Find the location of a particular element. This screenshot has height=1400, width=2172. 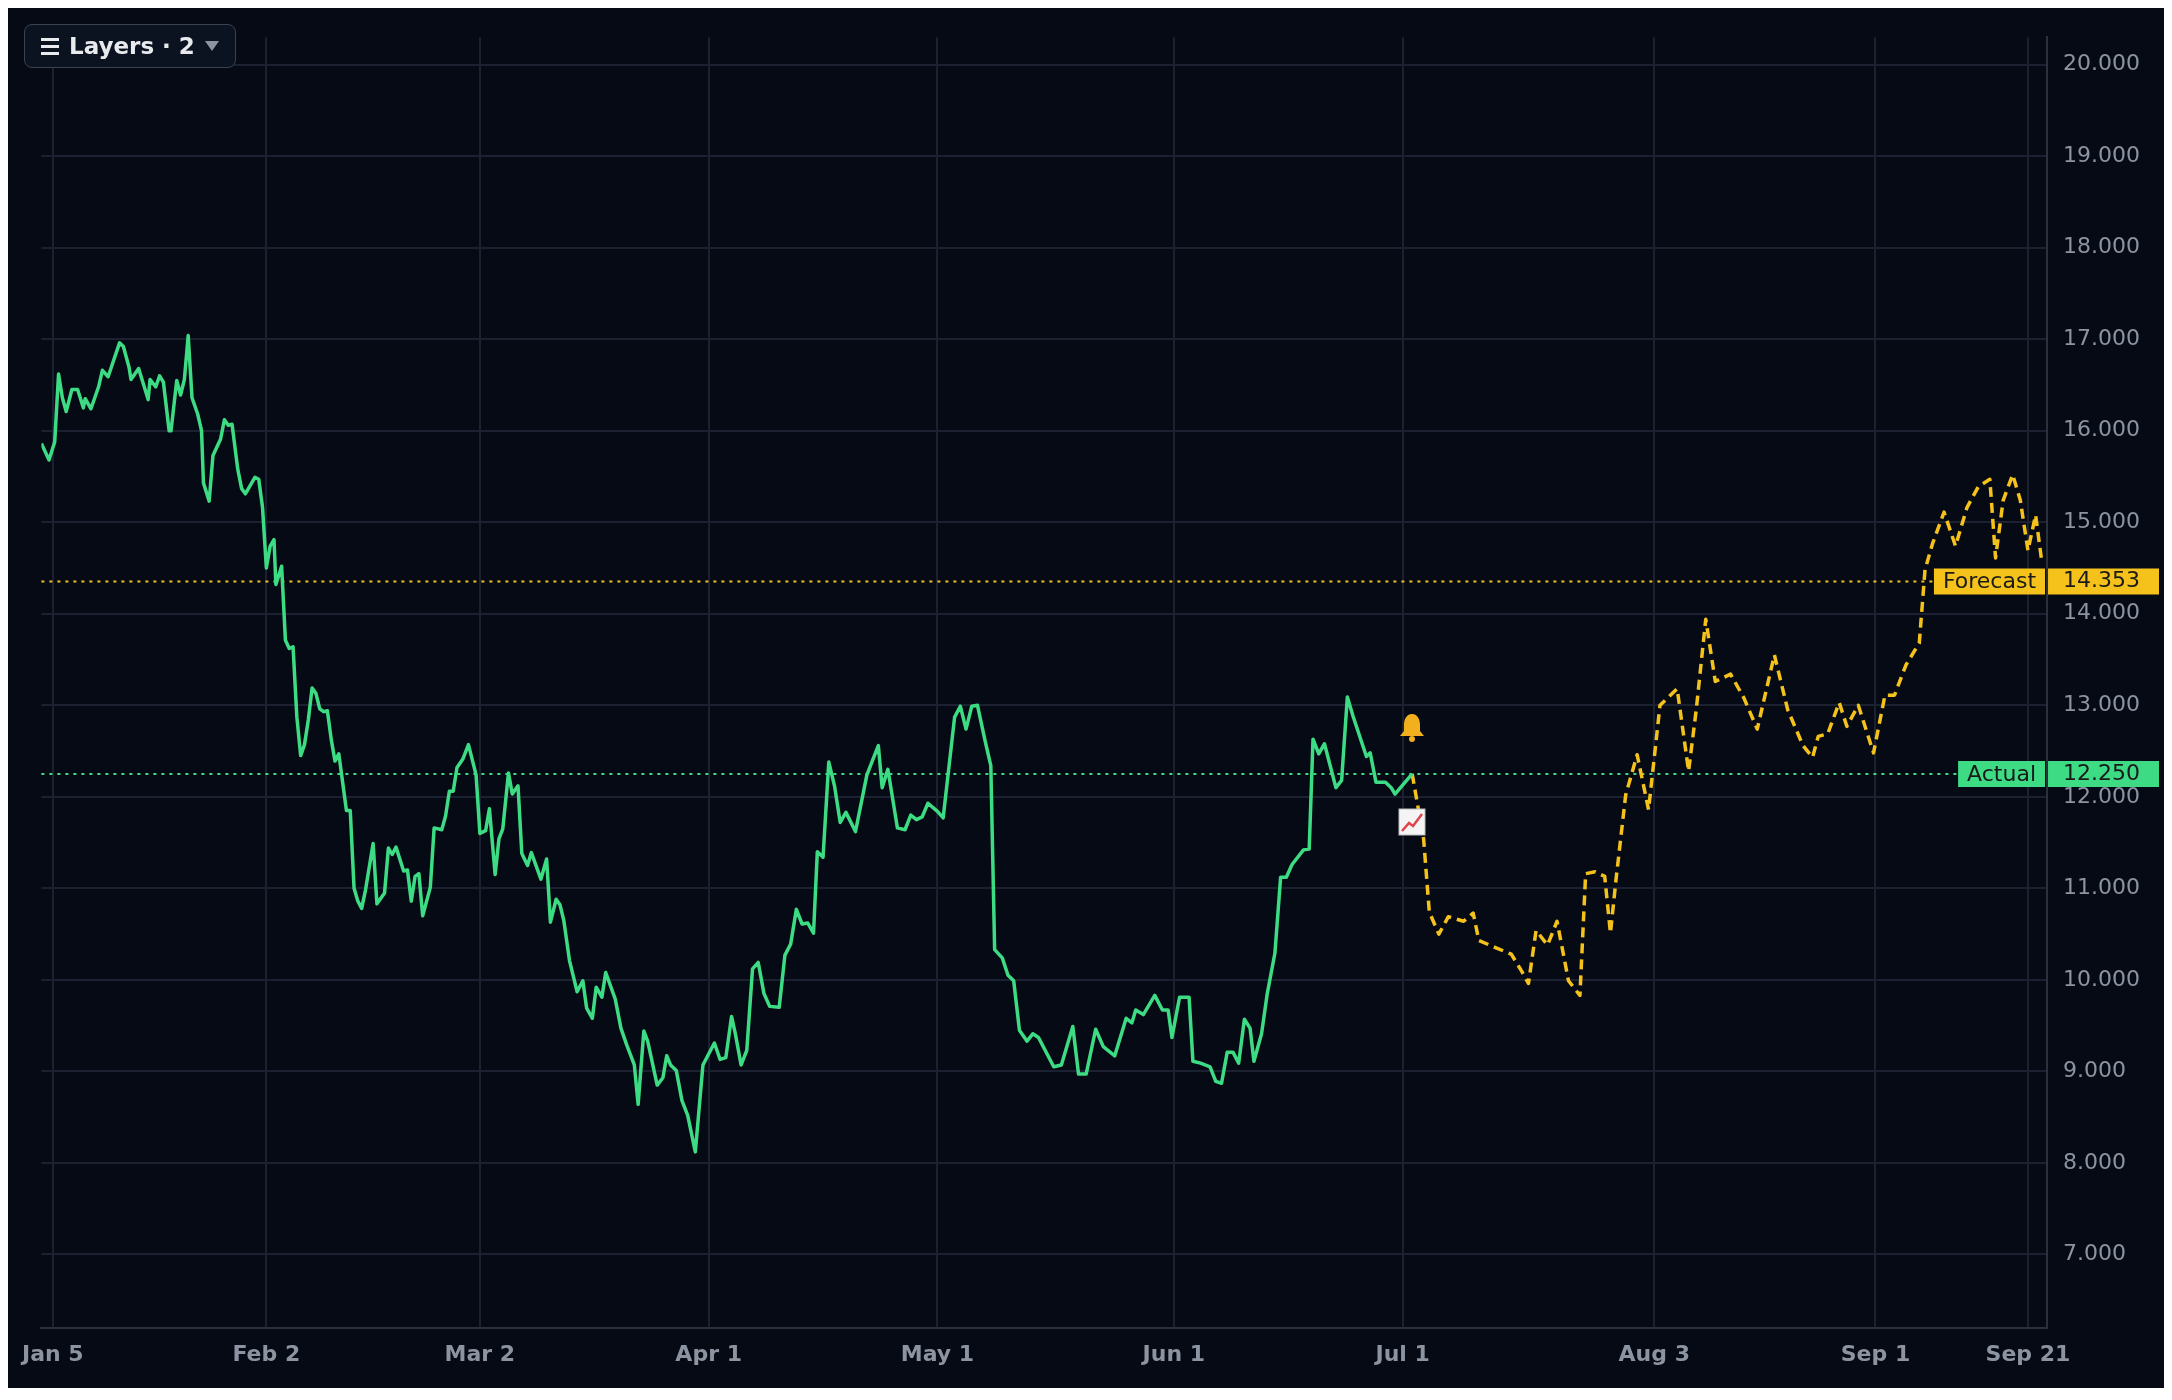

y-tick-label: 13.000 is located at coordinates (2102, 703).